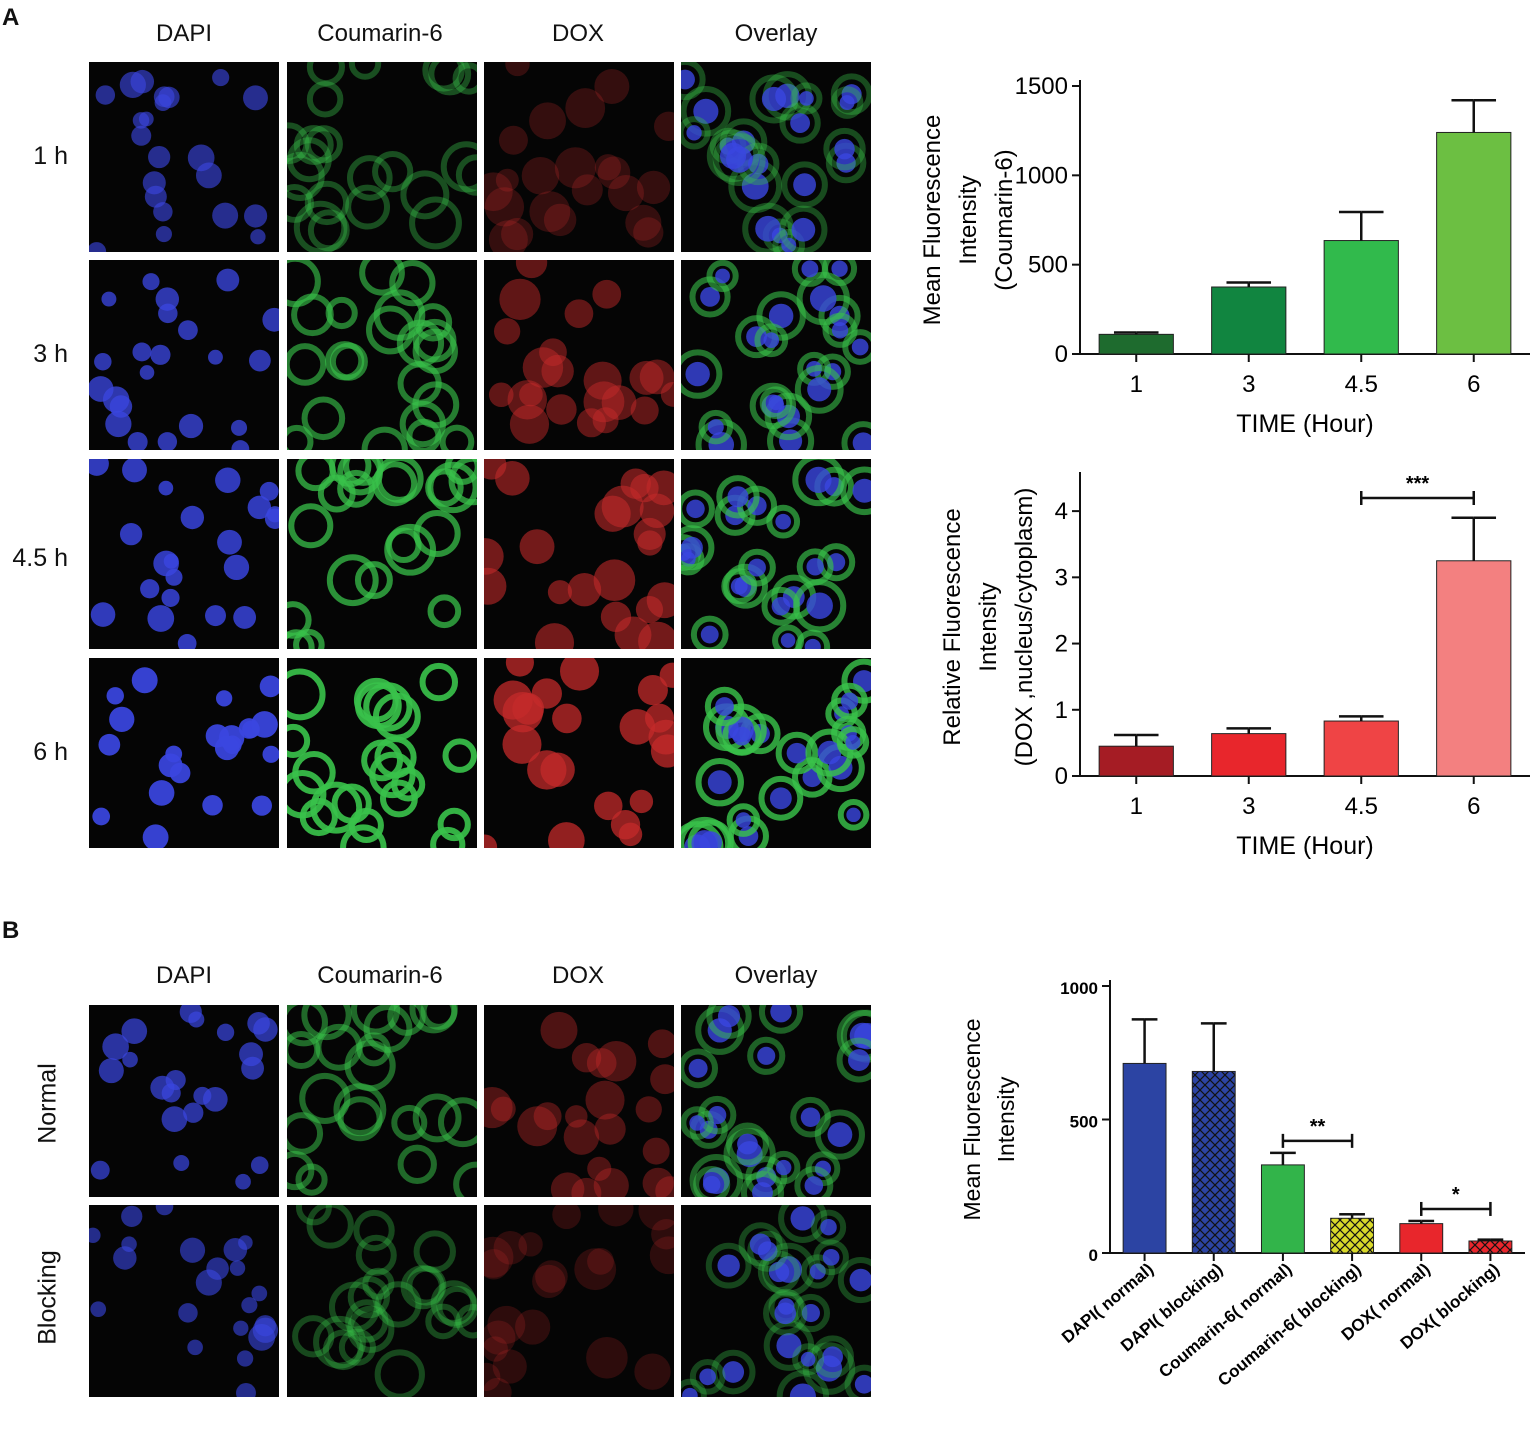 The image size is (1535, 1434). Describe the element at coordinates (776, 975) in the screenshot. I see `panel-b-col-overlay: Overlay` at that location.